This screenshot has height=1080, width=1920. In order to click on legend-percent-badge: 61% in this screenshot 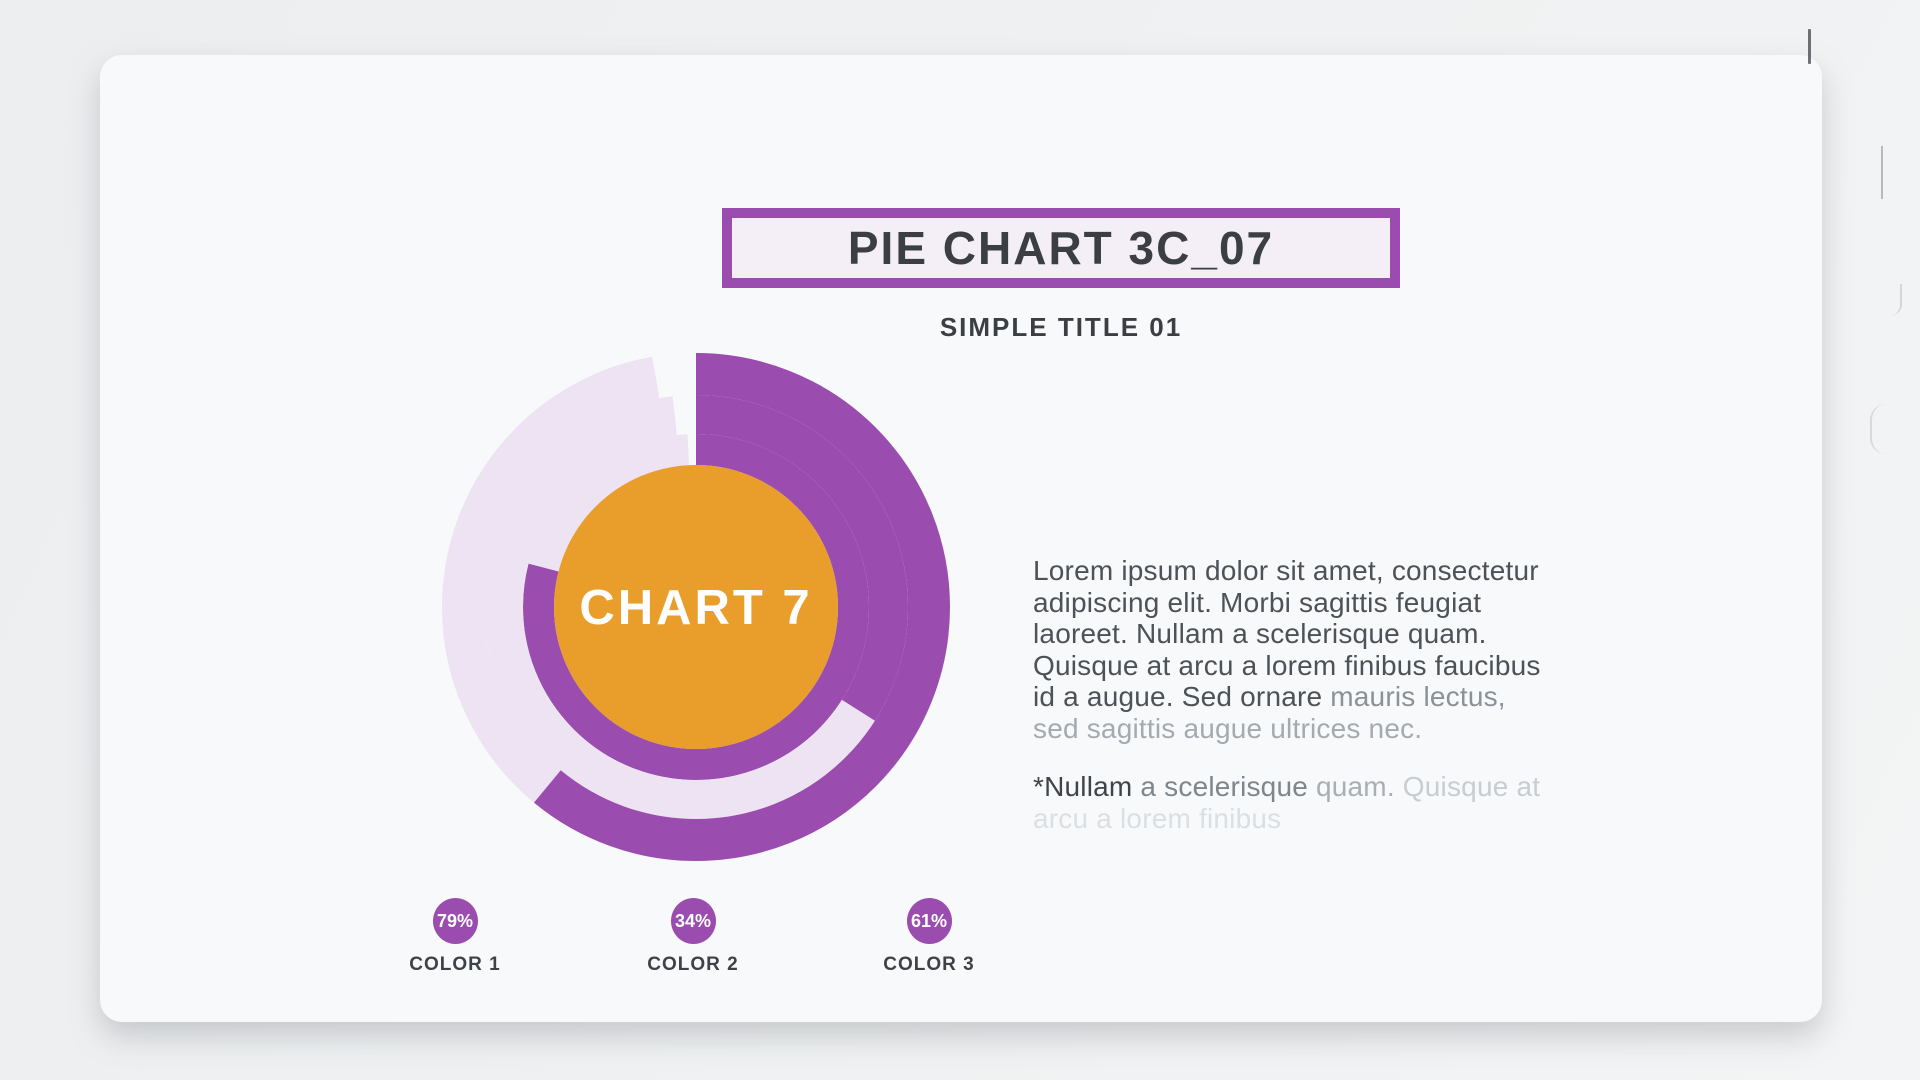, I will do `click(929, 921)`.